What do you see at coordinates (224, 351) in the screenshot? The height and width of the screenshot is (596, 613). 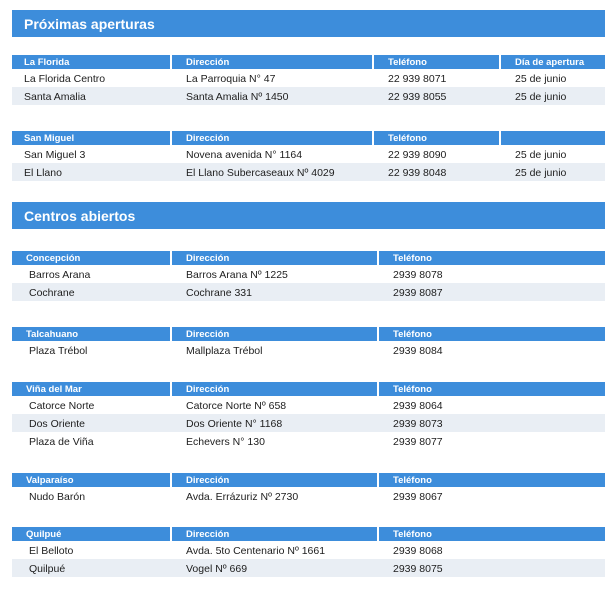 I see `table-cell: Mallplaza Trébol` at bounding box center [224, 351].